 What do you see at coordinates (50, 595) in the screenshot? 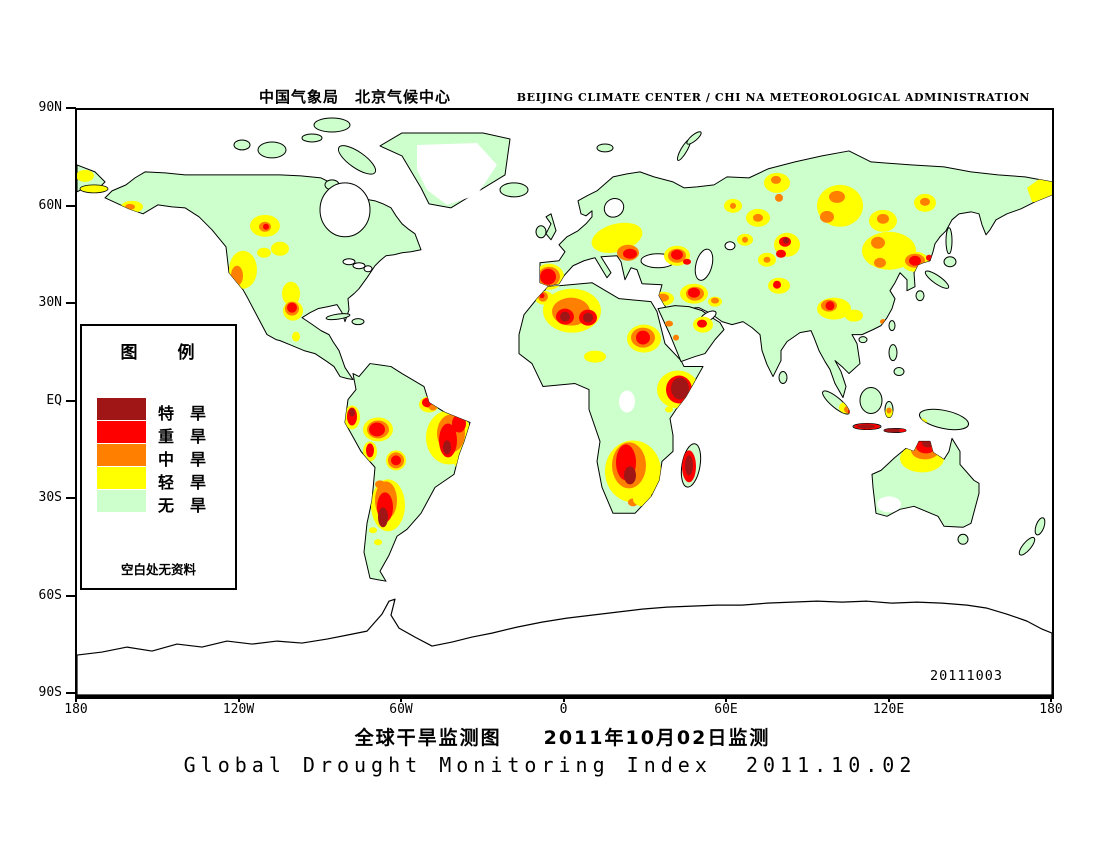
I see `lat-tick-label: 60S` at bounding box center [50, 595].